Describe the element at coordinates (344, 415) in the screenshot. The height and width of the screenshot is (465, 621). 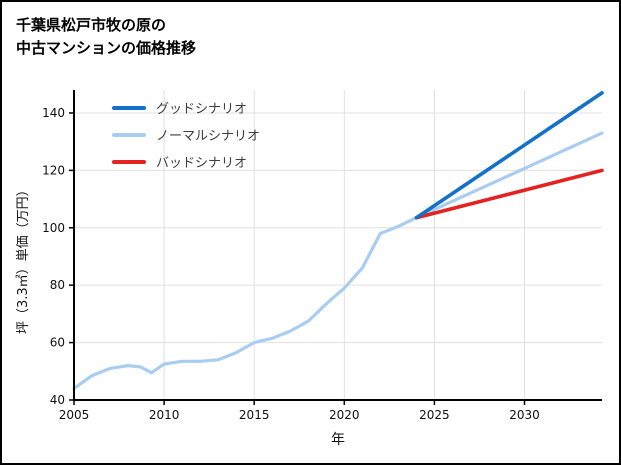
I see `x-tick-label: 2020` at that location.